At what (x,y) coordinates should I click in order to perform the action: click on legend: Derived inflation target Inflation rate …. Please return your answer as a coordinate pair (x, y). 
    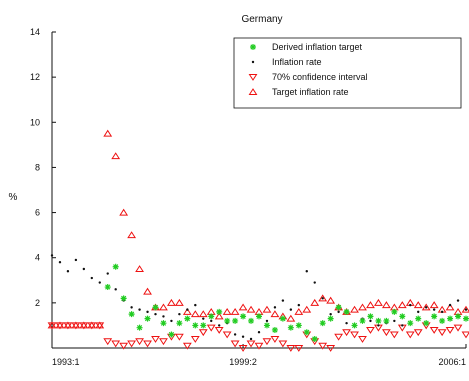
    Looking at the image, I should click on (347, 73).